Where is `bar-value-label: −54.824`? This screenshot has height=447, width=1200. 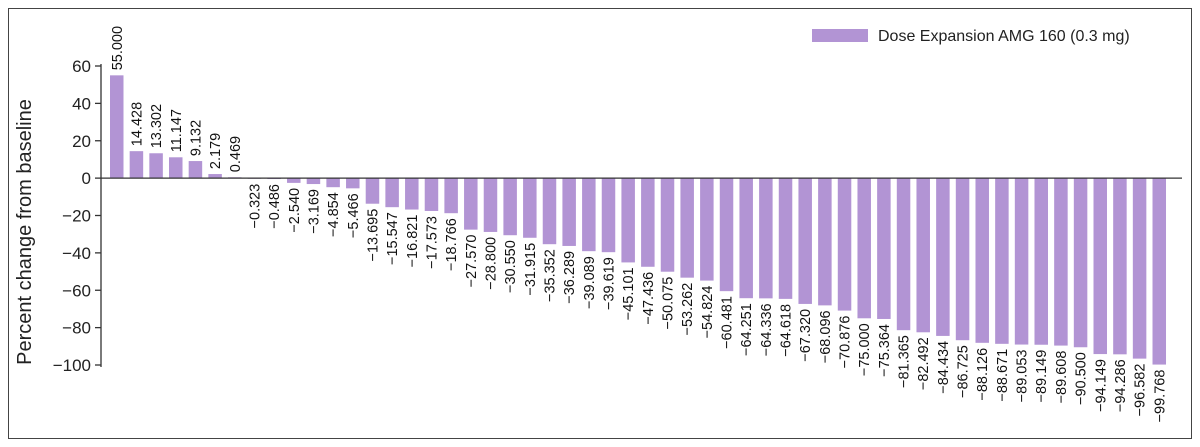 bar-value-label: −54.824 is located at coordinates (708, 312).